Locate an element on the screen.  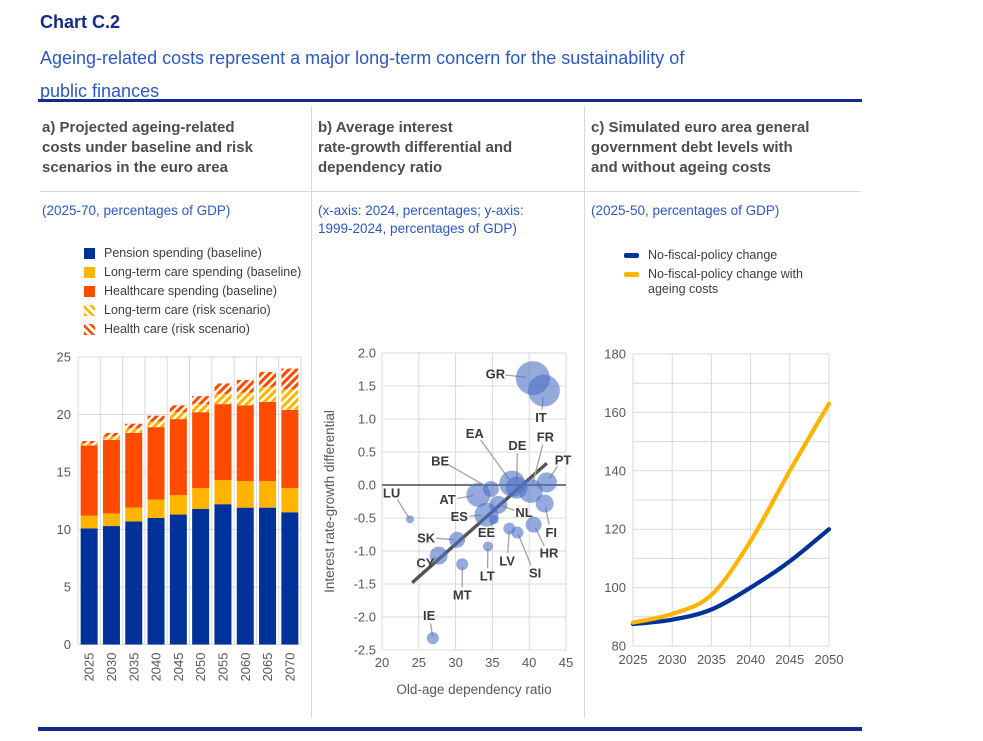
country-label-ES: ES is located at coordinates (460, 516).